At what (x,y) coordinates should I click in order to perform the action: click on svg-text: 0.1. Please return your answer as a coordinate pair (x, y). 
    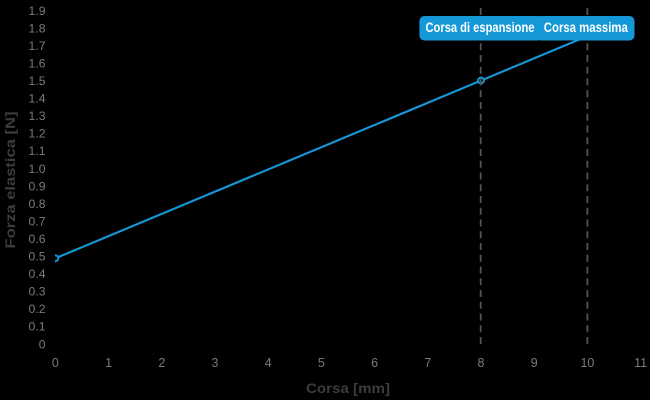
    Looking at the image, I should click on (37, 327).